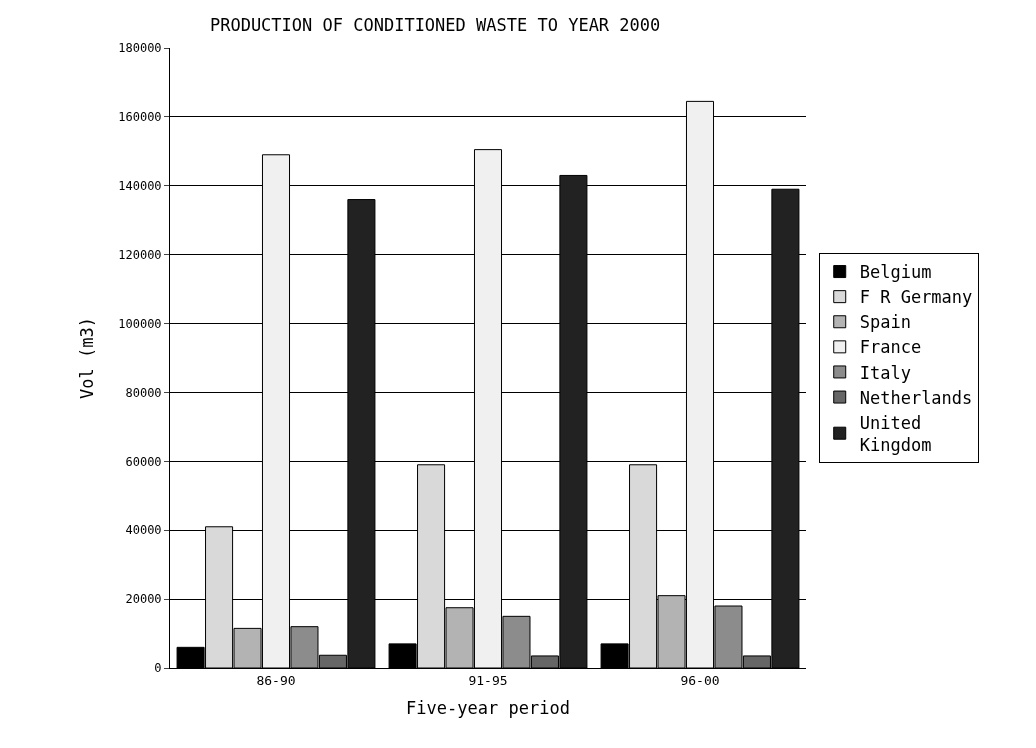  Describe the element at coordinates (140, 48) in the screenshot. I see `y-tick-label: 180000` at that location.